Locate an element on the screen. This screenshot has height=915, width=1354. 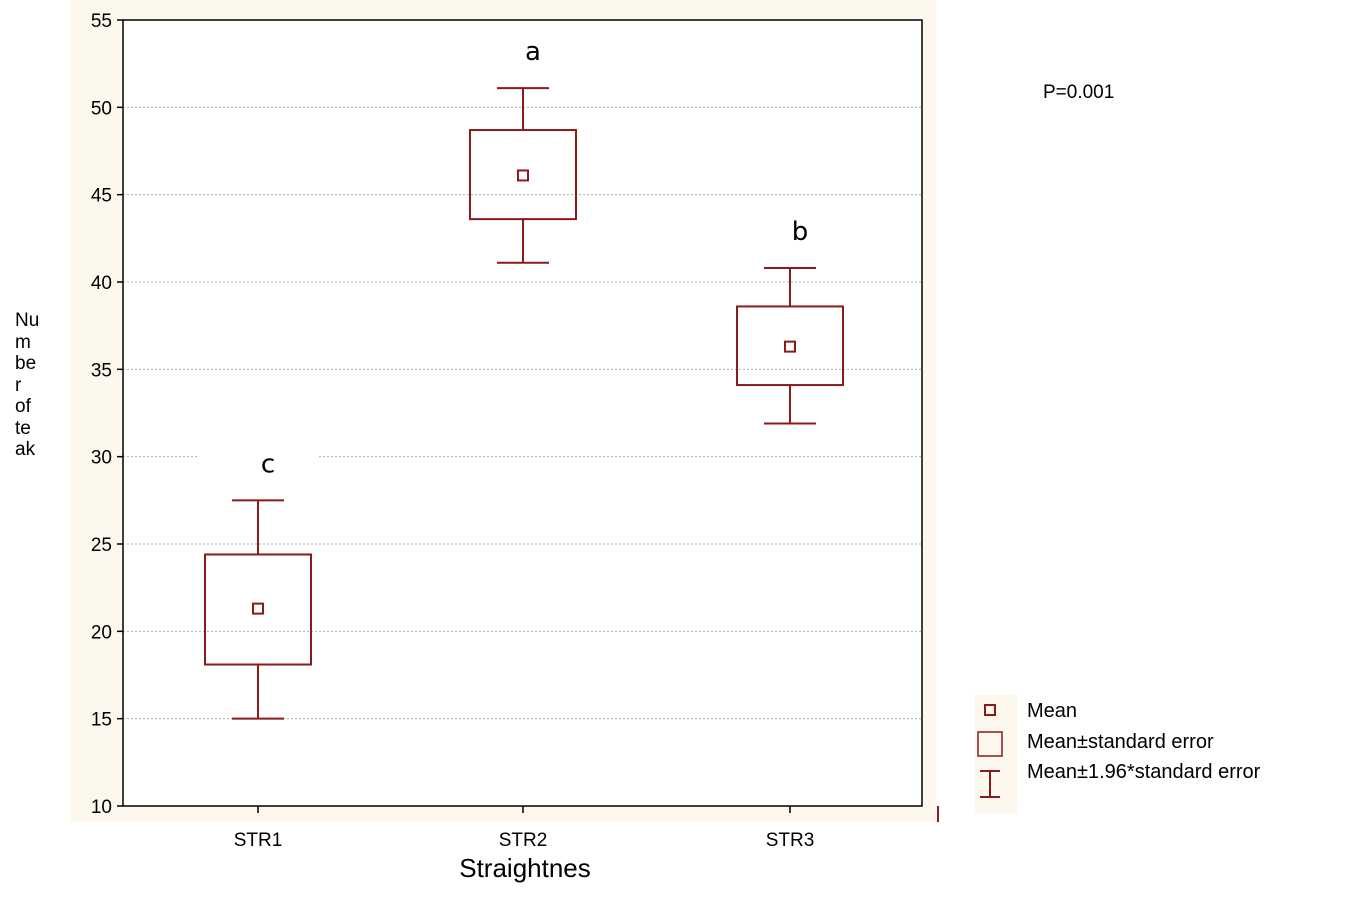
x-tick-label: STR1 is located at coordinates (258, 840).